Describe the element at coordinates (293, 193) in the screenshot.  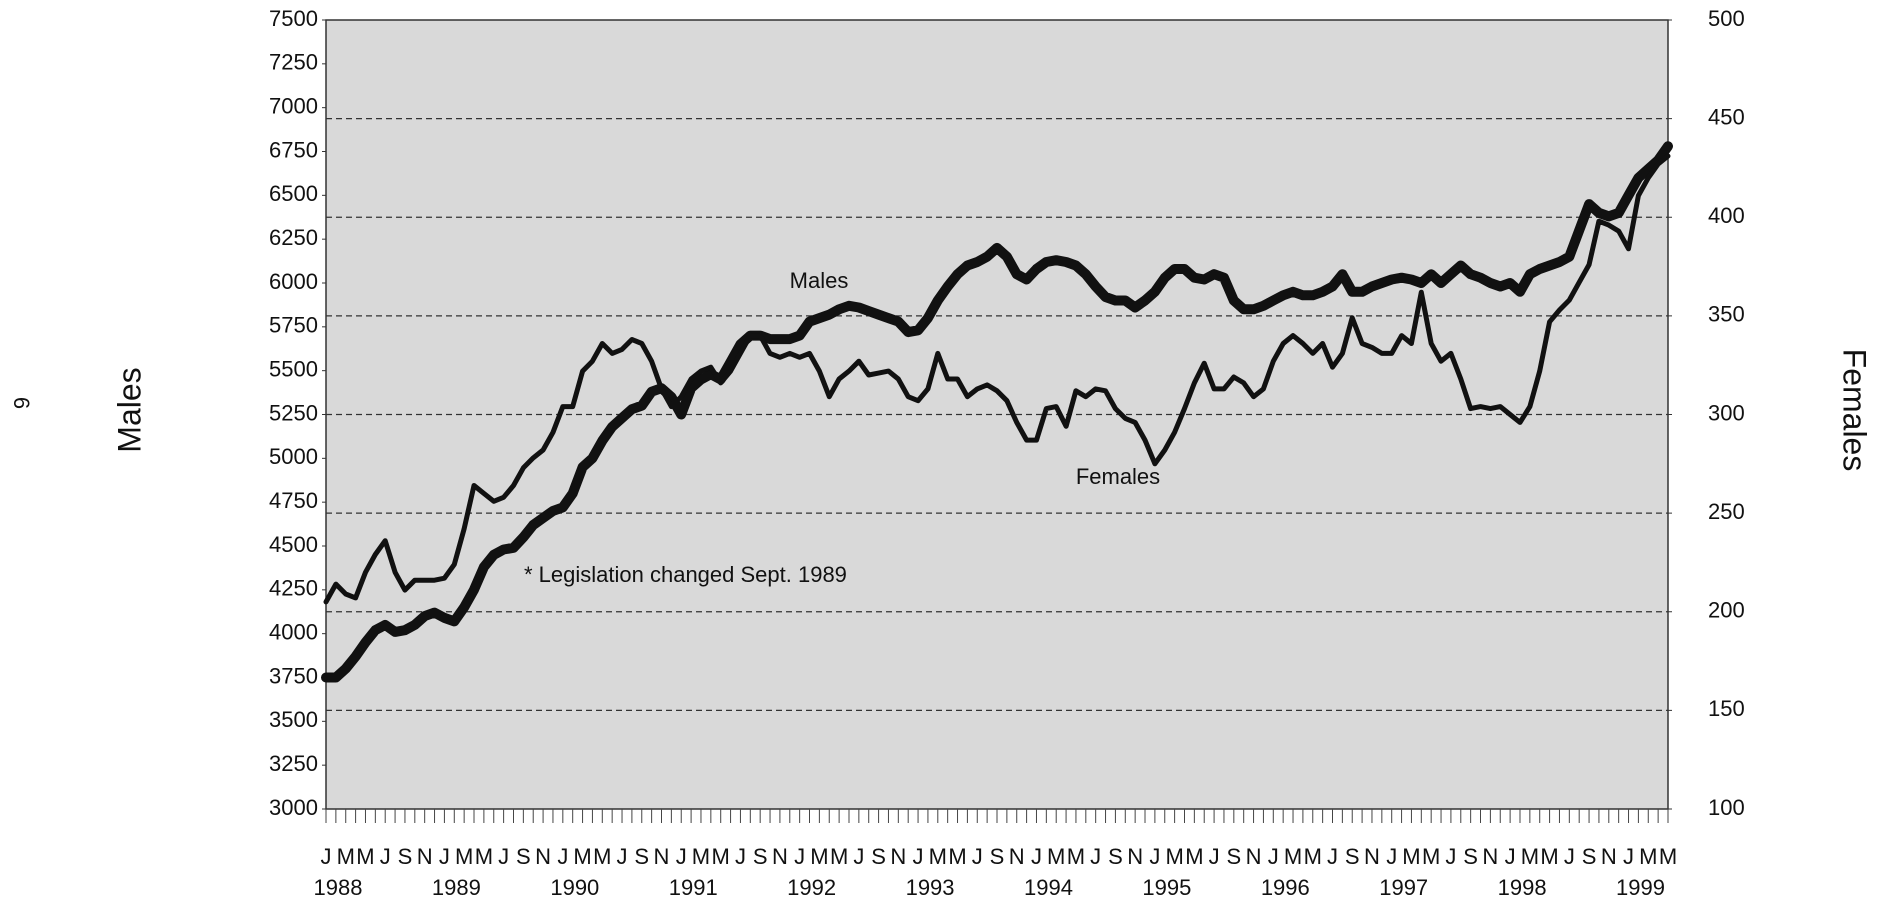
I see `y-tick-label: 6500` at that location.